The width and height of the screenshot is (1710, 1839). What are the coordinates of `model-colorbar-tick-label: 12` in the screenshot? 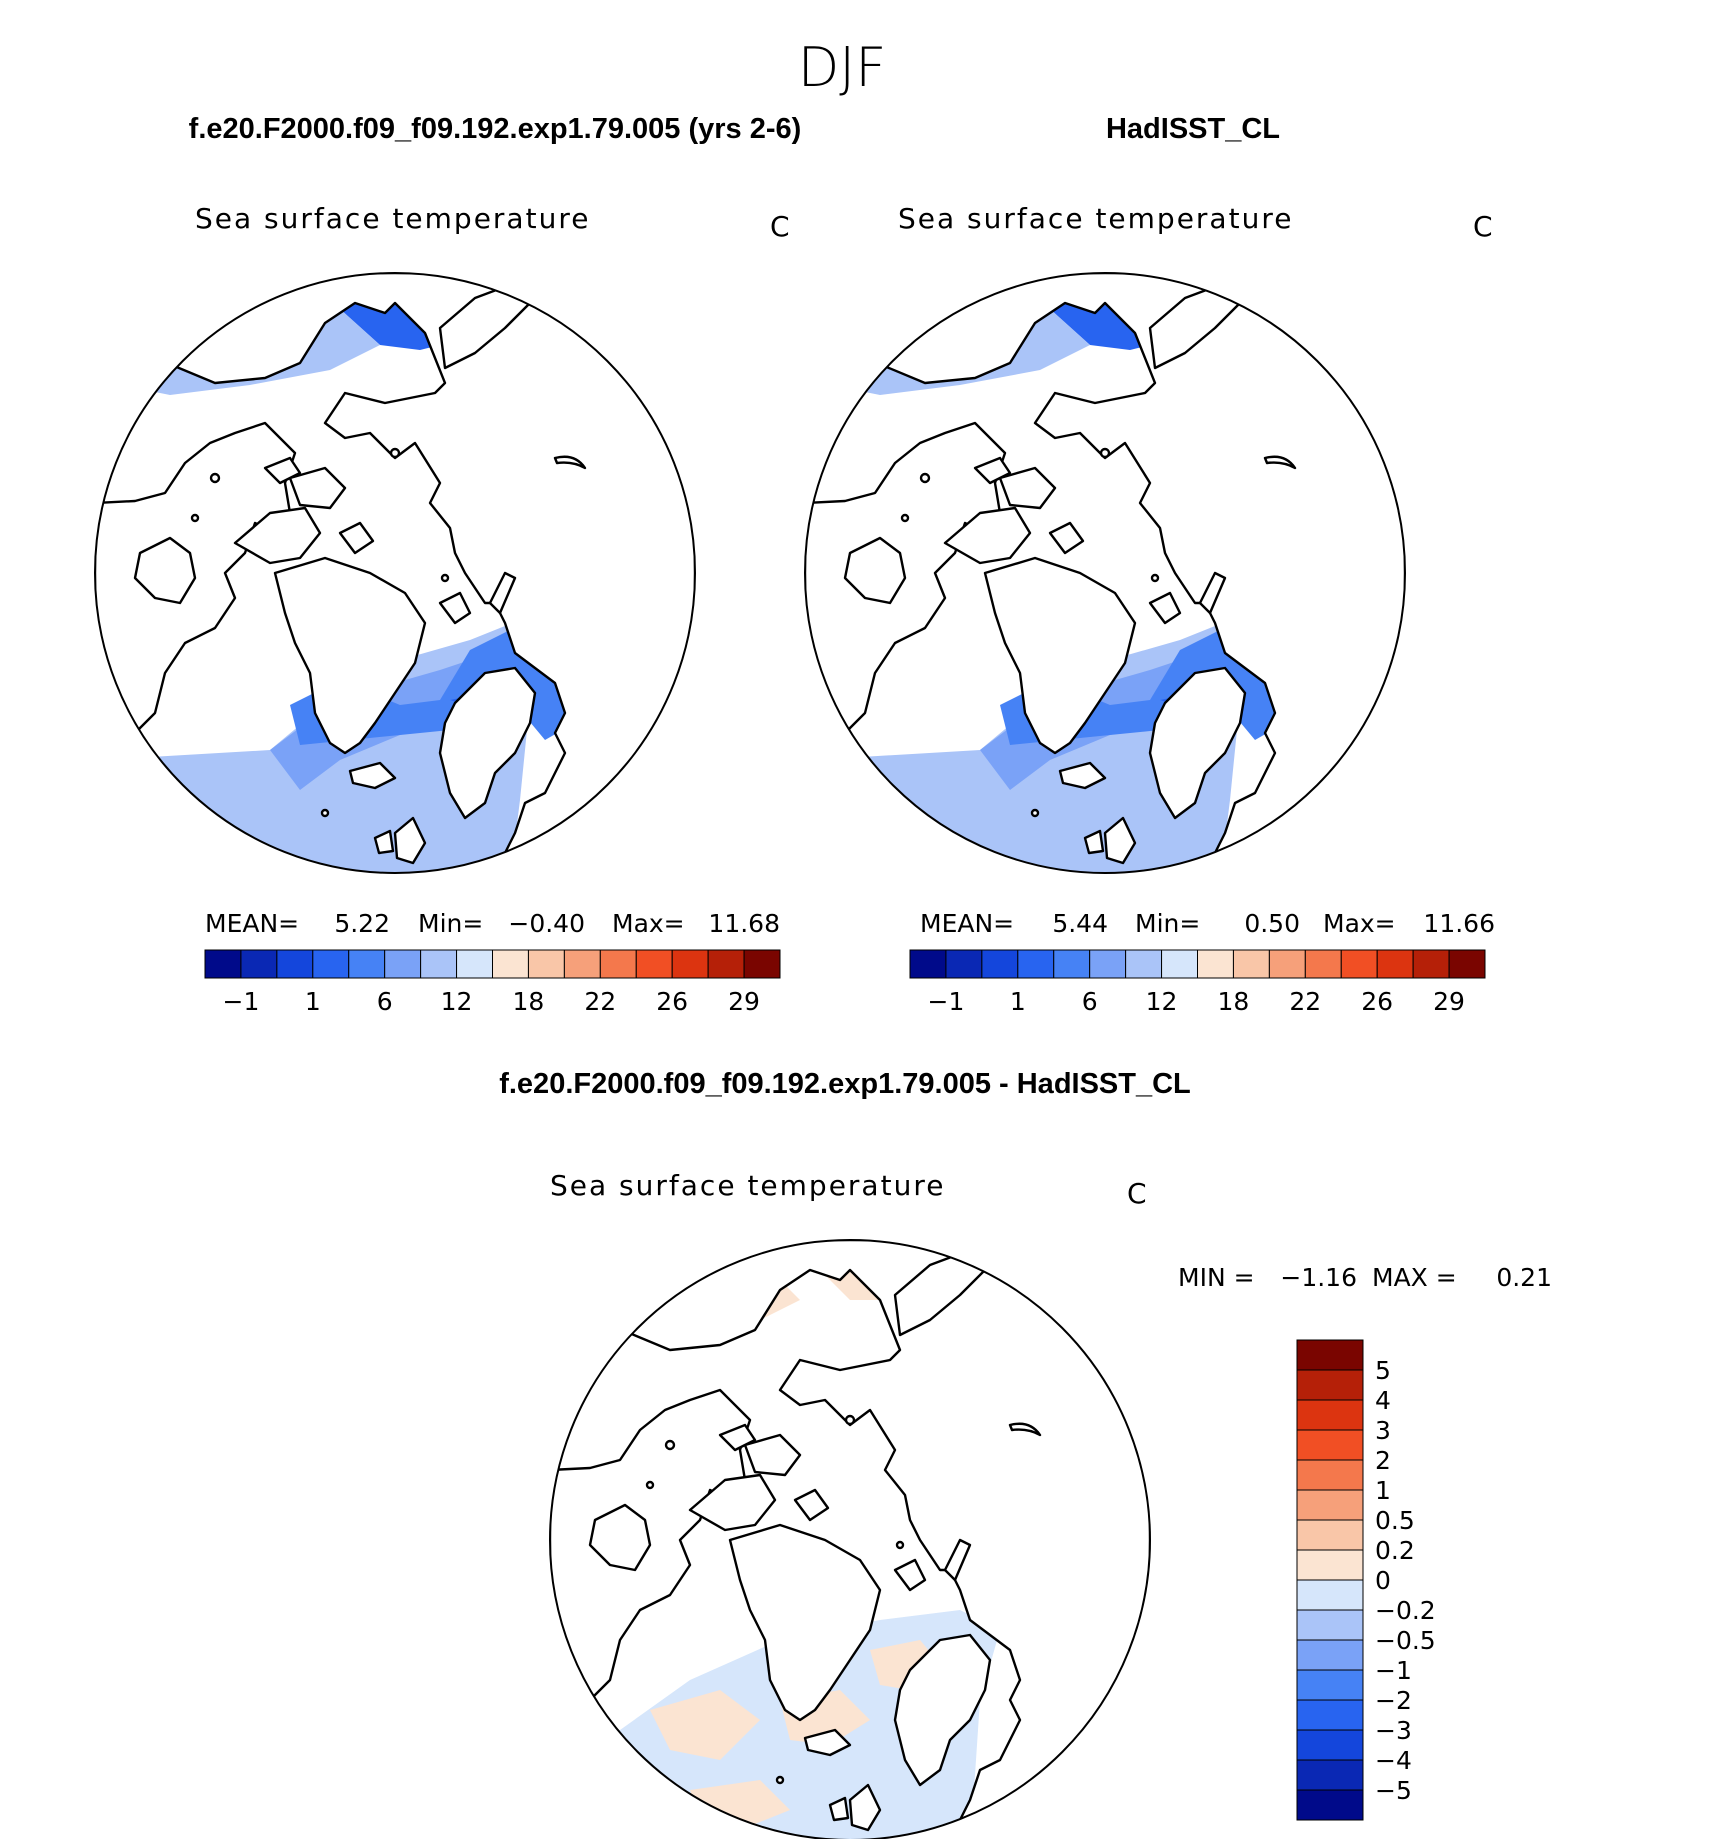 It's located at (457, 1001).